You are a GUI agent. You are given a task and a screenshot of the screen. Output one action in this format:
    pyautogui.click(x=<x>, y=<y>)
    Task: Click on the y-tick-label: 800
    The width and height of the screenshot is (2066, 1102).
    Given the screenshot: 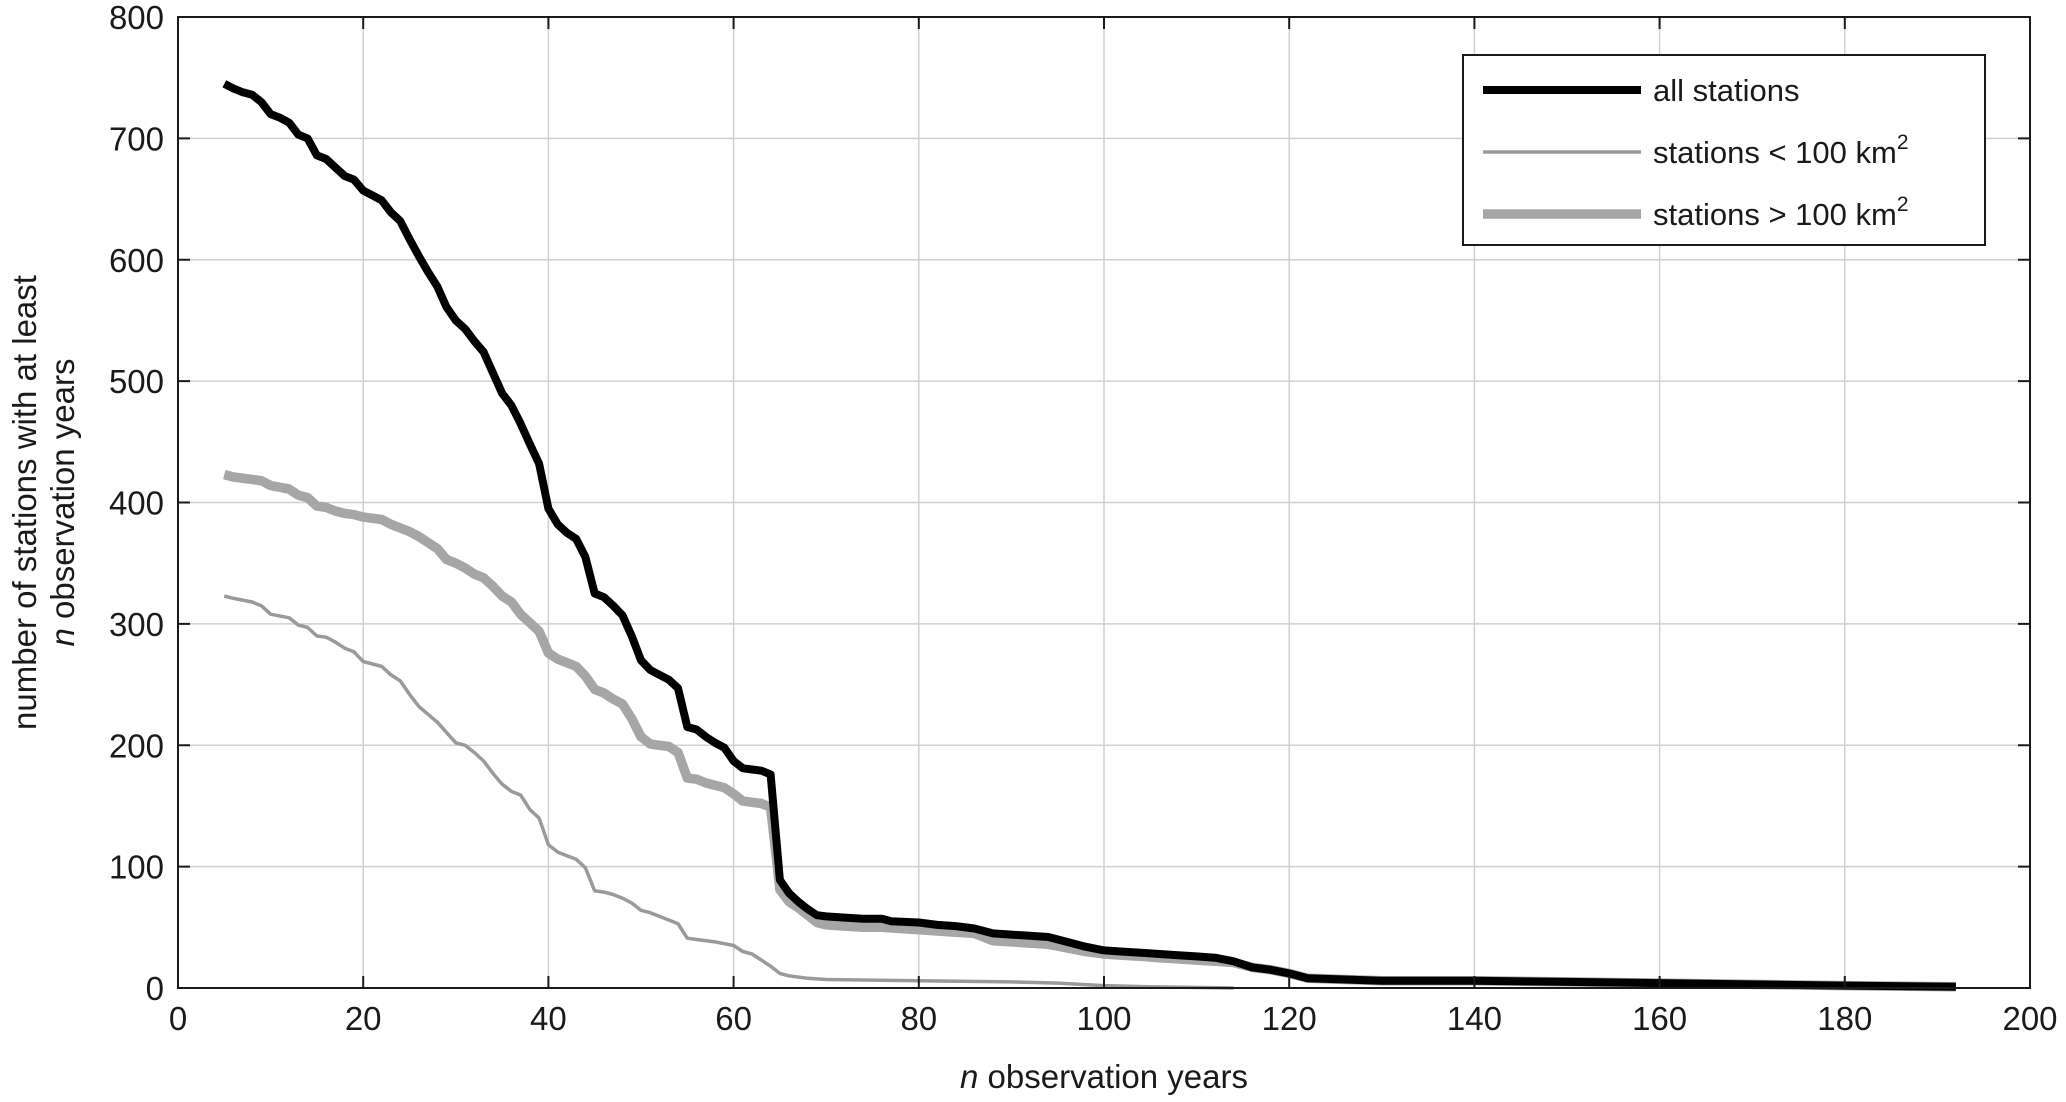 What is the action you would take?
    pyautogui.click(x=136, y=18)
    